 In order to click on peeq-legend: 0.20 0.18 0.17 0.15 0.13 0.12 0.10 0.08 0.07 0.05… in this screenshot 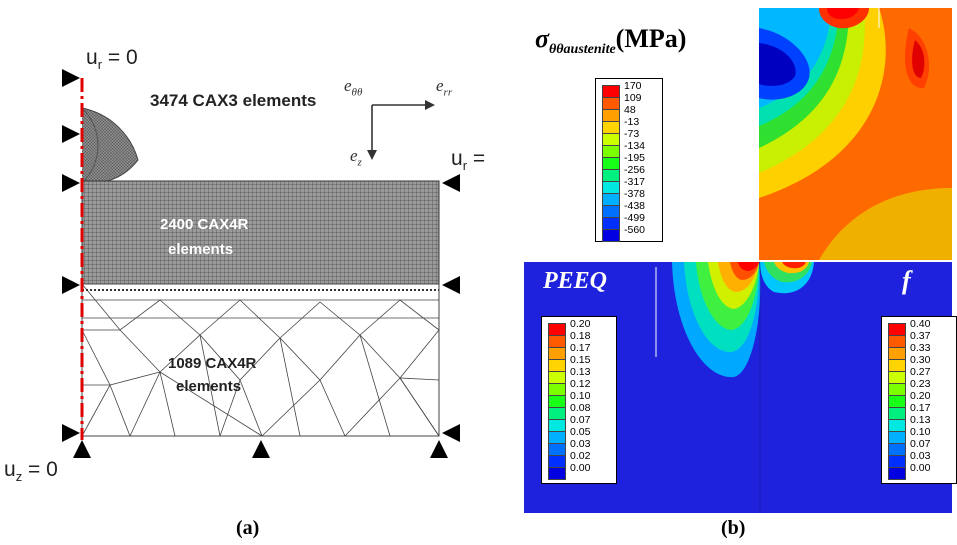, I will do `click(579, 400)`.